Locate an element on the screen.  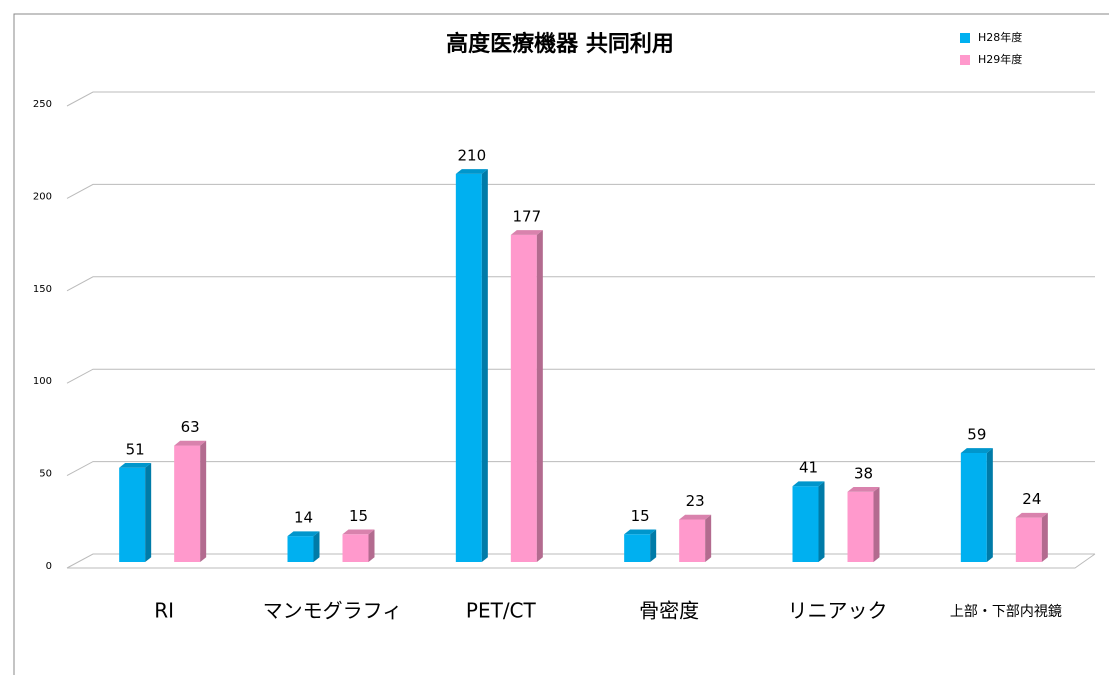
x-tick-label: リニアック is located at coordinates (838, 611).